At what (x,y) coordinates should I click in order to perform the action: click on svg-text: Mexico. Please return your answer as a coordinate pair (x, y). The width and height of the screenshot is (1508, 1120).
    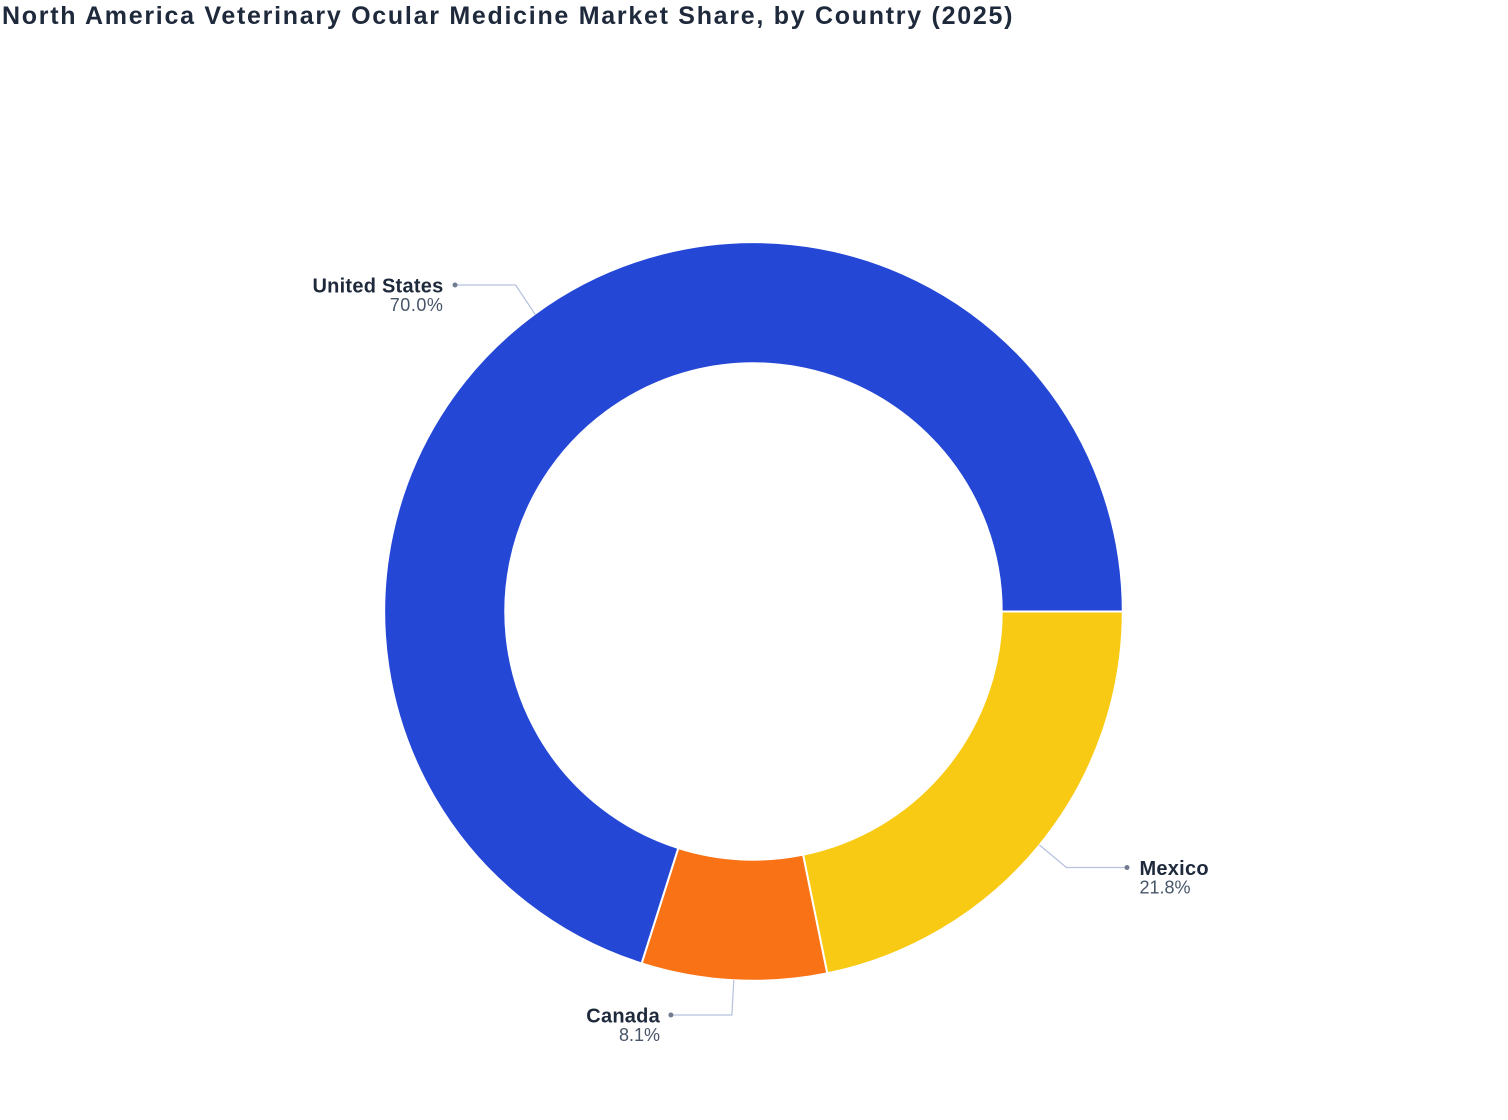
    Looking at the image, I should click on (1174, 869).